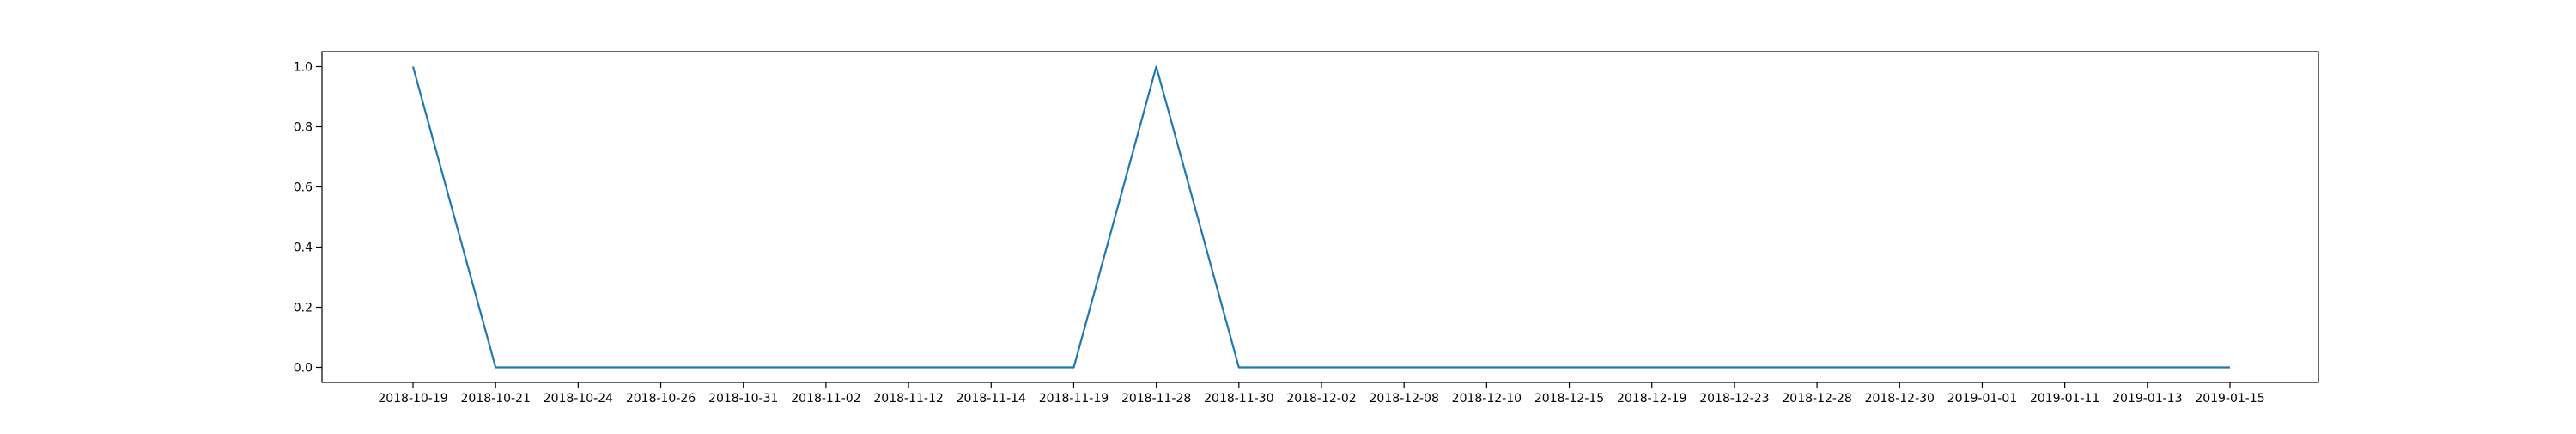  What do you see at coordinates (1321, 399) in the screenshot?
I see `x-tick-label: 2018-12-02` at bounding box center [1321, 399].